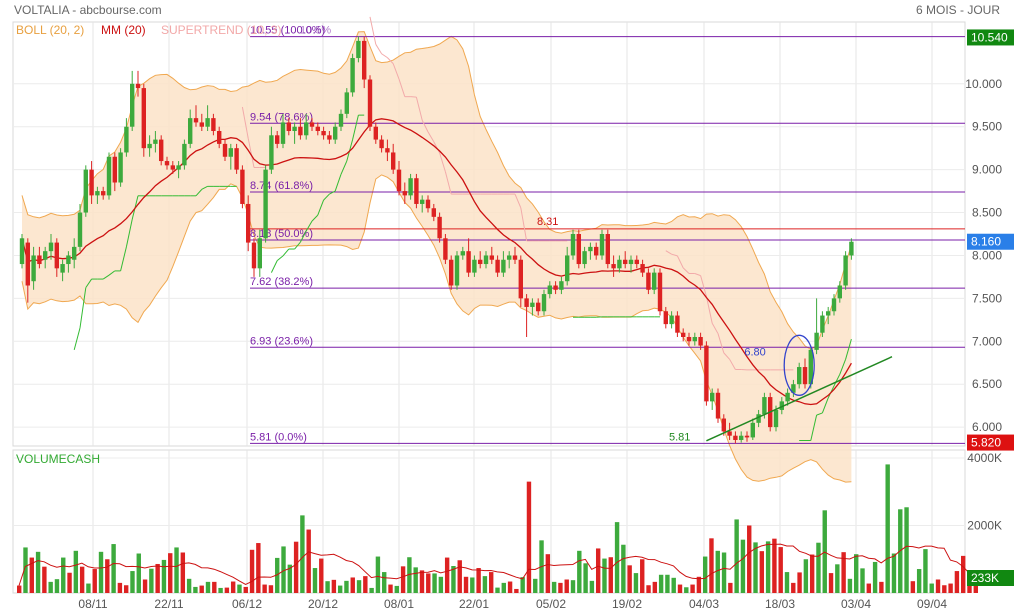 Image resolution: width=1014 pixels, height=614 pixels. Describe the element at coordinates (986, 443) in the screenshot. I see `price-badge-label: 5.820` at that location.